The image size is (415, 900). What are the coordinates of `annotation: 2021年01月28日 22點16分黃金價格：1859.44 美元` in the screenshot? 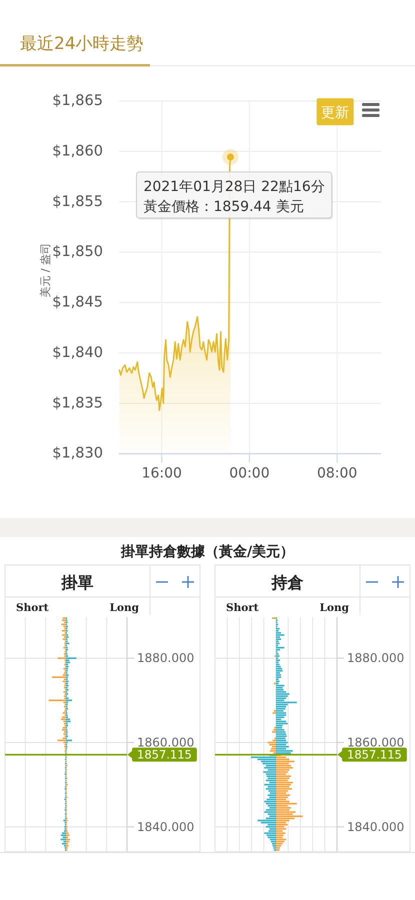 It's located at (234, 197).